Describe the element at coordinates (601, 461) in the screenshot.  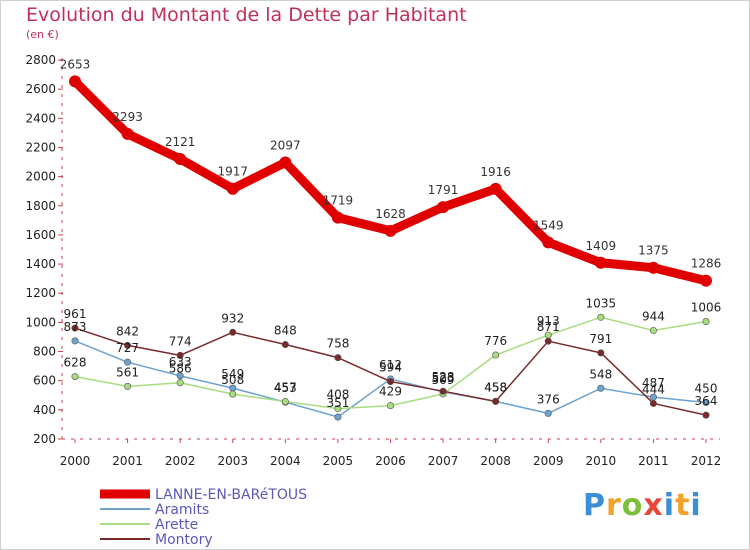
I see `x-tick-label: 2010` at that location.